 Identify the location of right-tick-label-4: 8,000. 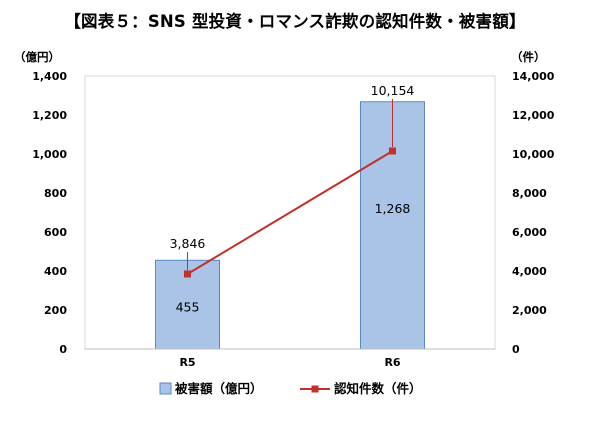
(529, 193).